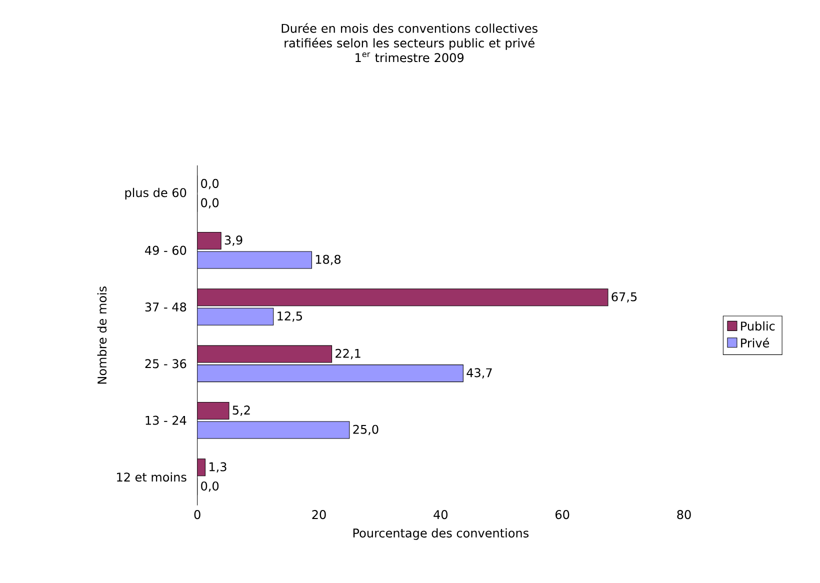  I want to click on data-label: 67,5, so click(624, 297).